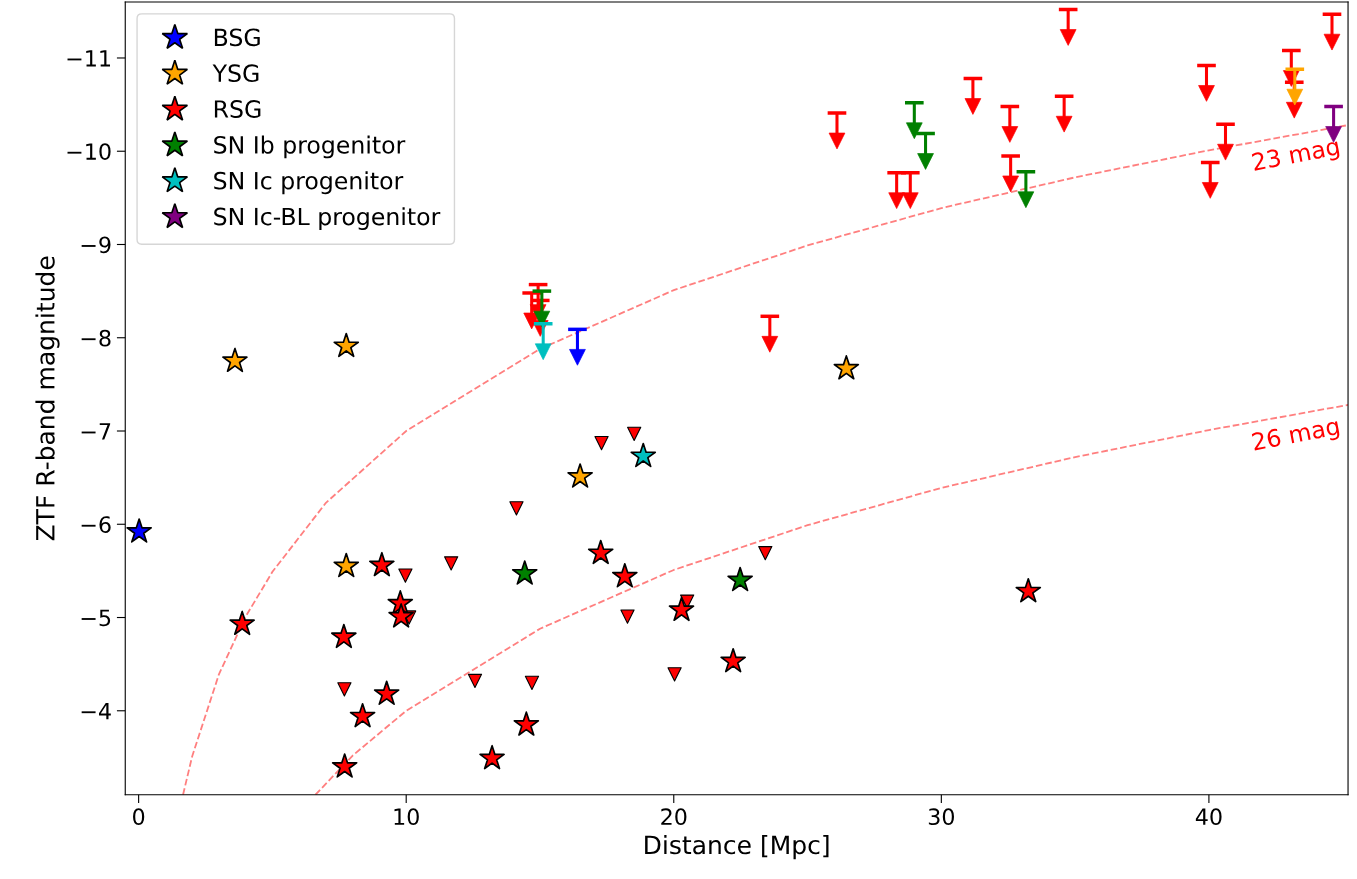  I want to click on y-tick-label: −11, so click(88, 58).